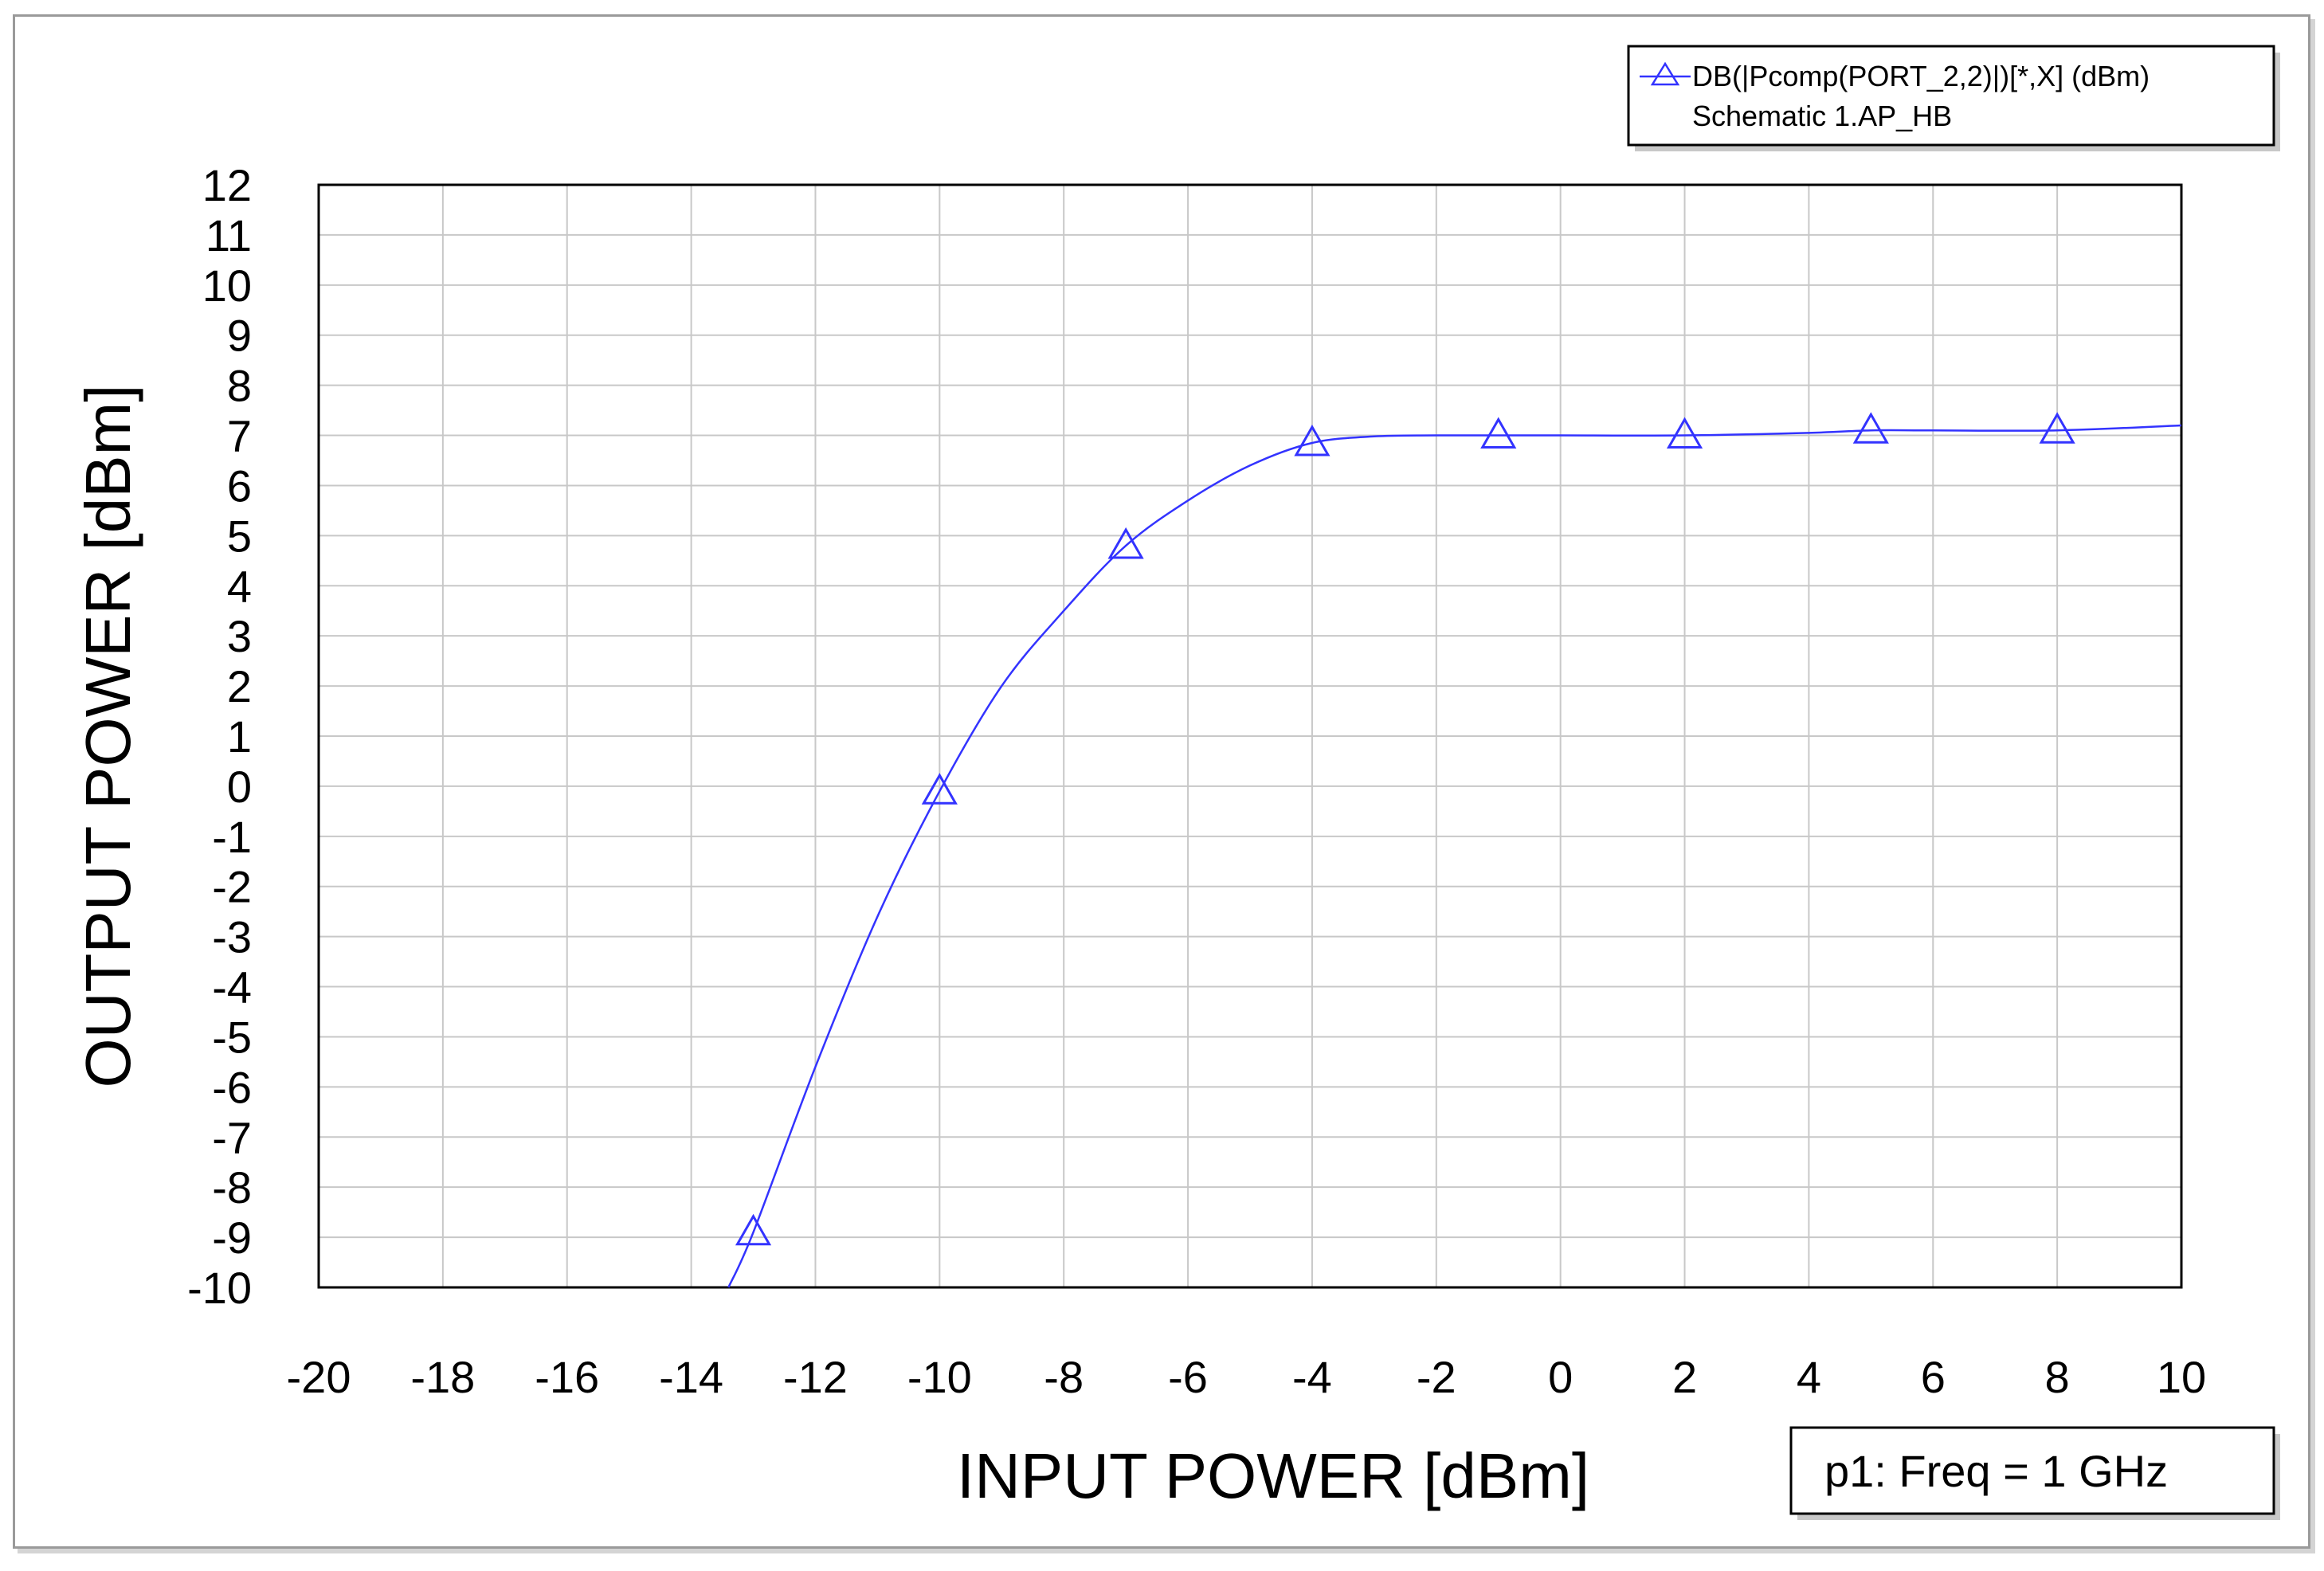  Describe the element at coordinates (815, 1377) in the screenshot. I see `x-tick-label: -12` at that location.